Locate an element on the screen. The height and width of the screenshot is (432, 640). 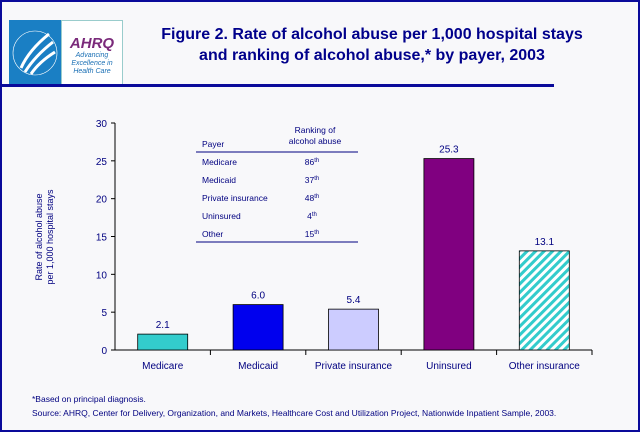
table-header-rank: alcohol abuse is located at coordinates (315, 141).